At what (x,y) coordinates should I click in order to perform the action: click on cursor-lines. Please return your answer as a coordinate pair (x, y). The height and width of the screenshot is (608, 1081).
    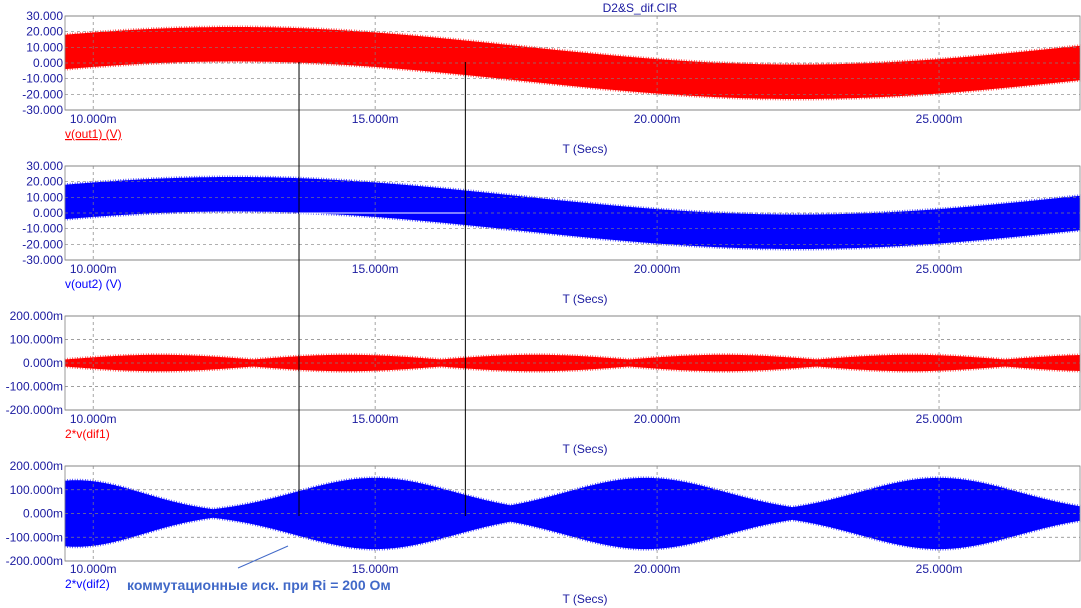
    Looking at the image, I should click on (382, 289).